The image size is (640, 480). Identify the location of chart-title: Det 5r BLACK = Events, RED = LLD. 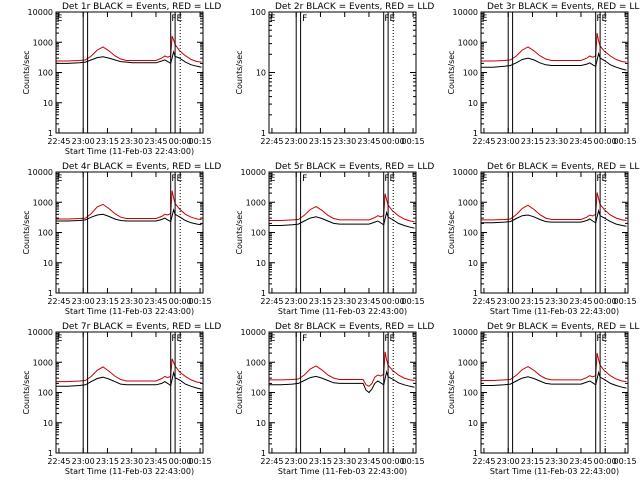
(354, 167).